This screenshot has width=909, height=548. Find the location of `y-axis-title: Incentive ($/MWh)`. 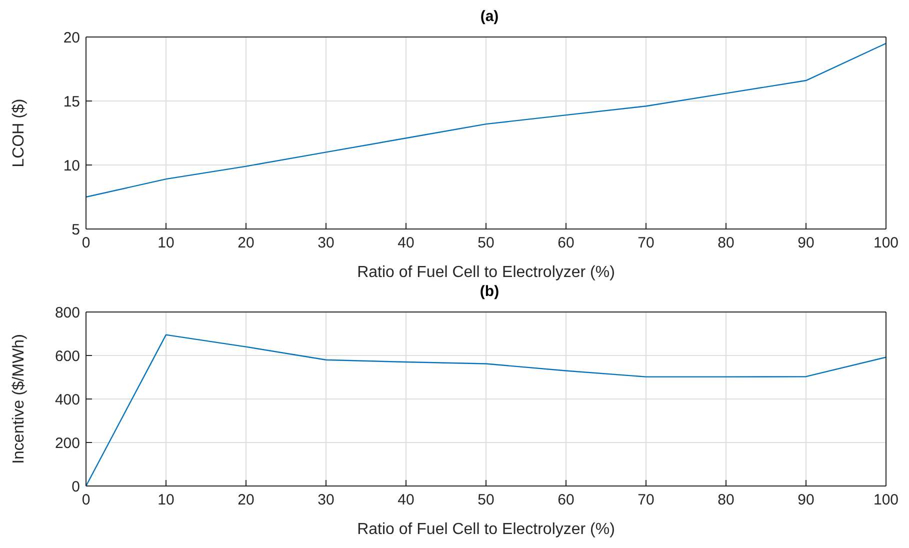

y-axis-title: Incentive ($/MWh) is located at coordinates (19, 399).